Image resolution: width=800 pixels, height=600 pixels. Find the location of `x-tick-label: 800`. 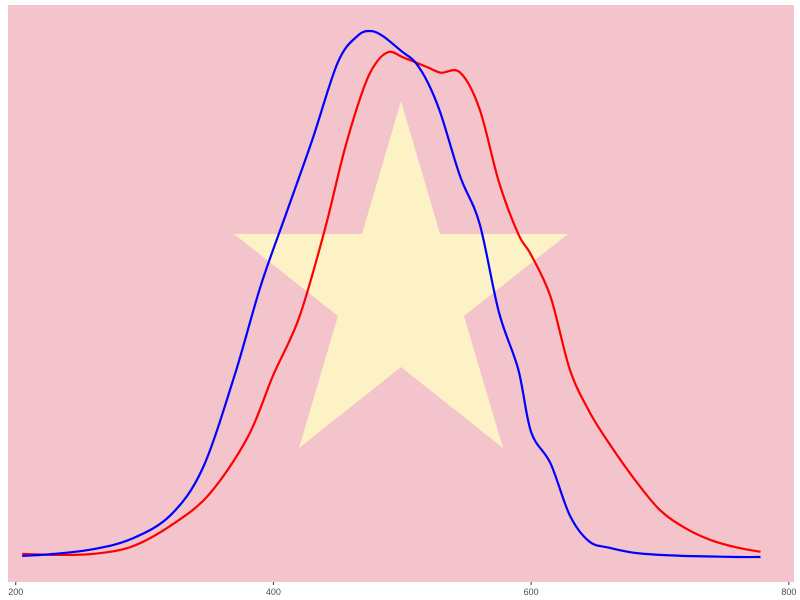

x-tick-label: 800 is located at coordinates (788, 592).